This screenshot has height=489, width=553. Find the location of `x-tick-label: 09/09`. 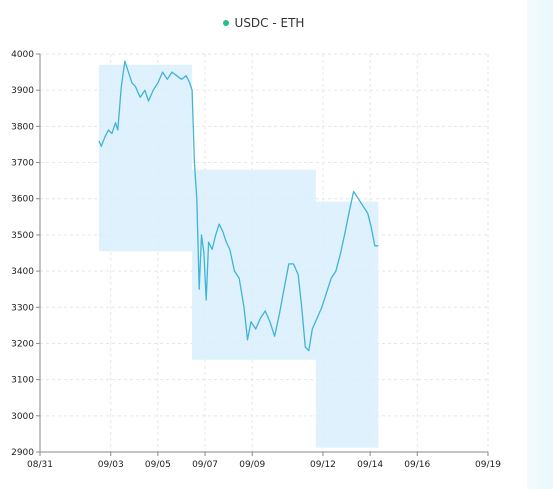

x-tick-label: 09/09 is located at coordinates (252, 465).